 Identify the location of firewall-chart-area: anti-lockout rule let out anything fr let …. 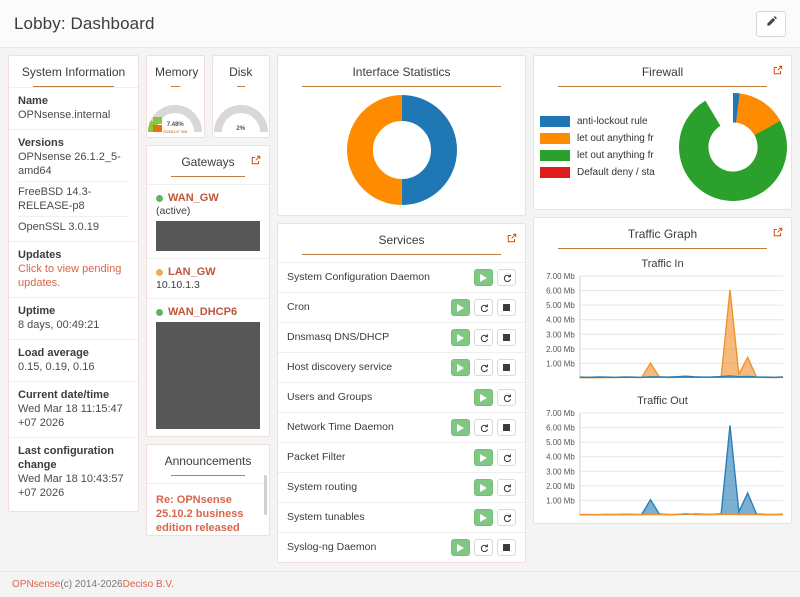
(662, 148).